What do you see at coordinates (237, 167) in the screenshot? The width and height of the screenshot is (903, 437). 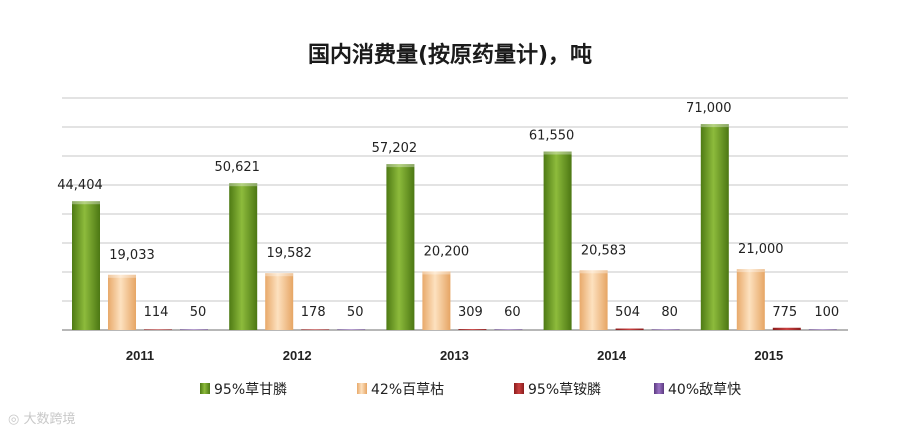 I see `data-label-2012-series-0: 50,621` at bounding box center [237, 167].